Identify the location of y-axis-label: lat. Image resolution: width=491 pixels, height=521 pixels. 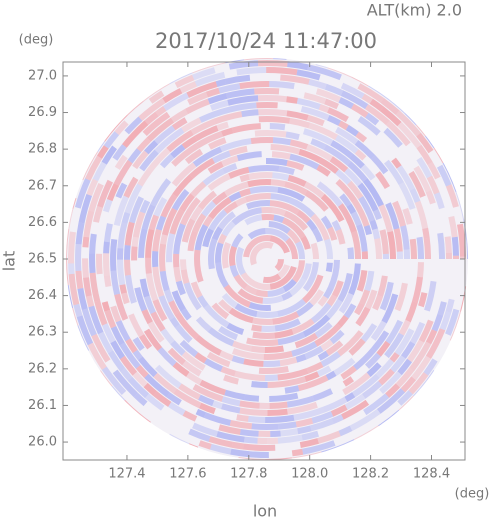
(9, 261).